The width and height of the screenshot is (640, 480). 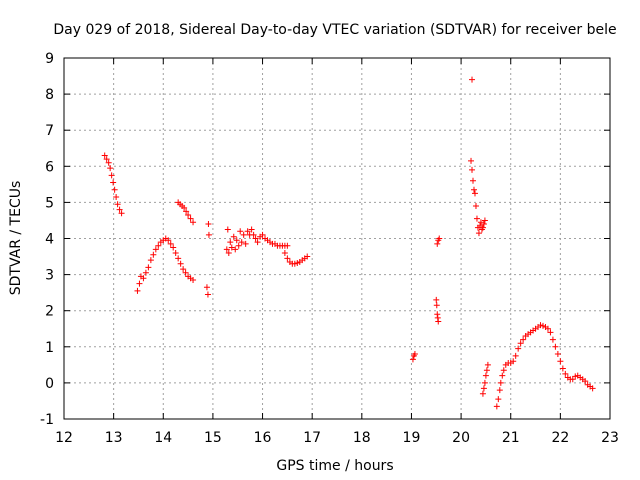 What do you see at coordinates (263, 438) in the screenshot?
I see `x-tick-label: 16` at bounding box center [263, 438].